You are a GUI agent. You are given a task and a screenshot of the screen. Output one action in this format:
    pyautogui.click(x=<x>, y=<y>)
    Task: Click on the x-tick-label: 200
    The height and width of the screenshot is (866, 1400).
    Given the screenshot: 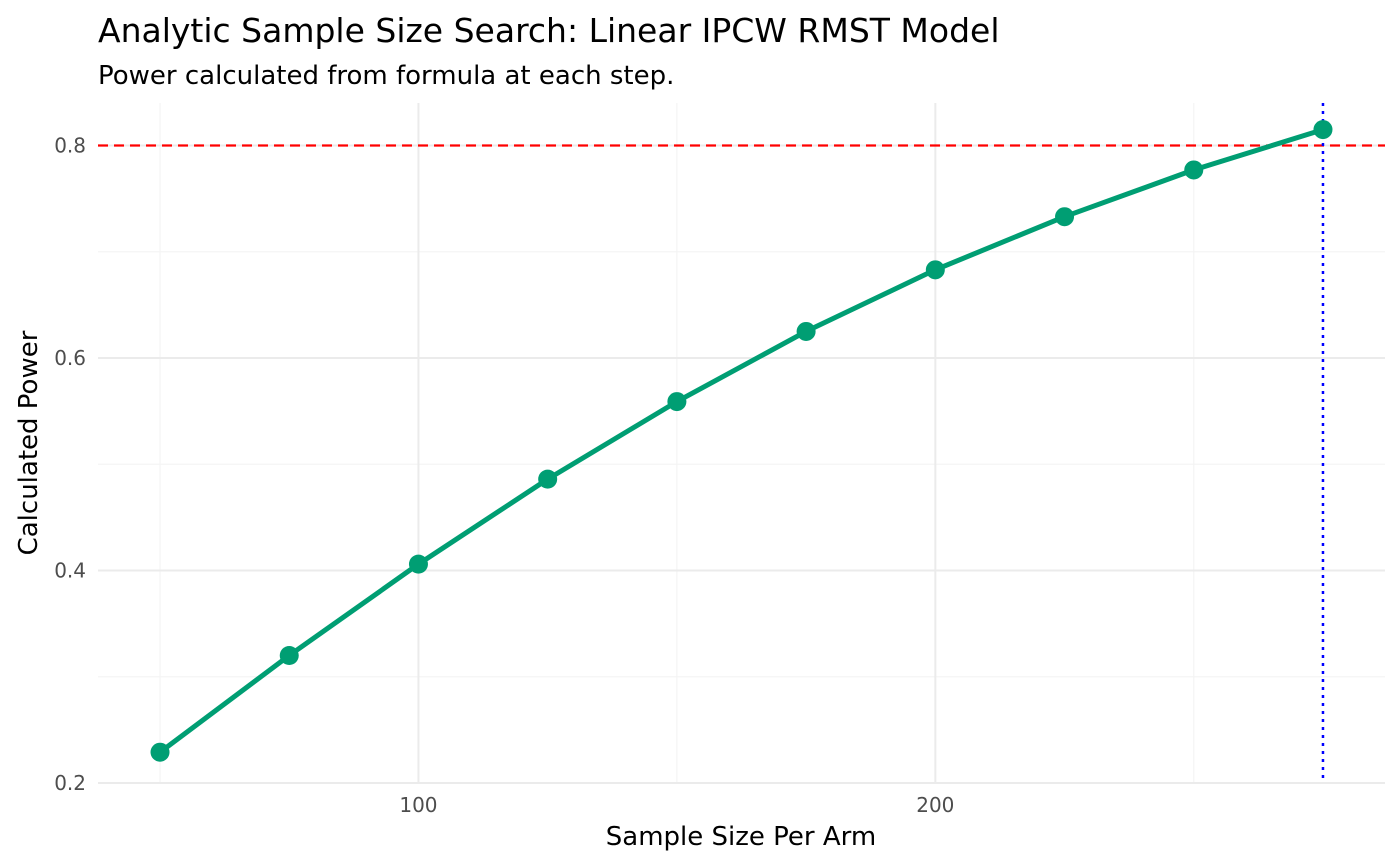 What is the action you would take?
    pyautogui.click(x=935, y=805)
    